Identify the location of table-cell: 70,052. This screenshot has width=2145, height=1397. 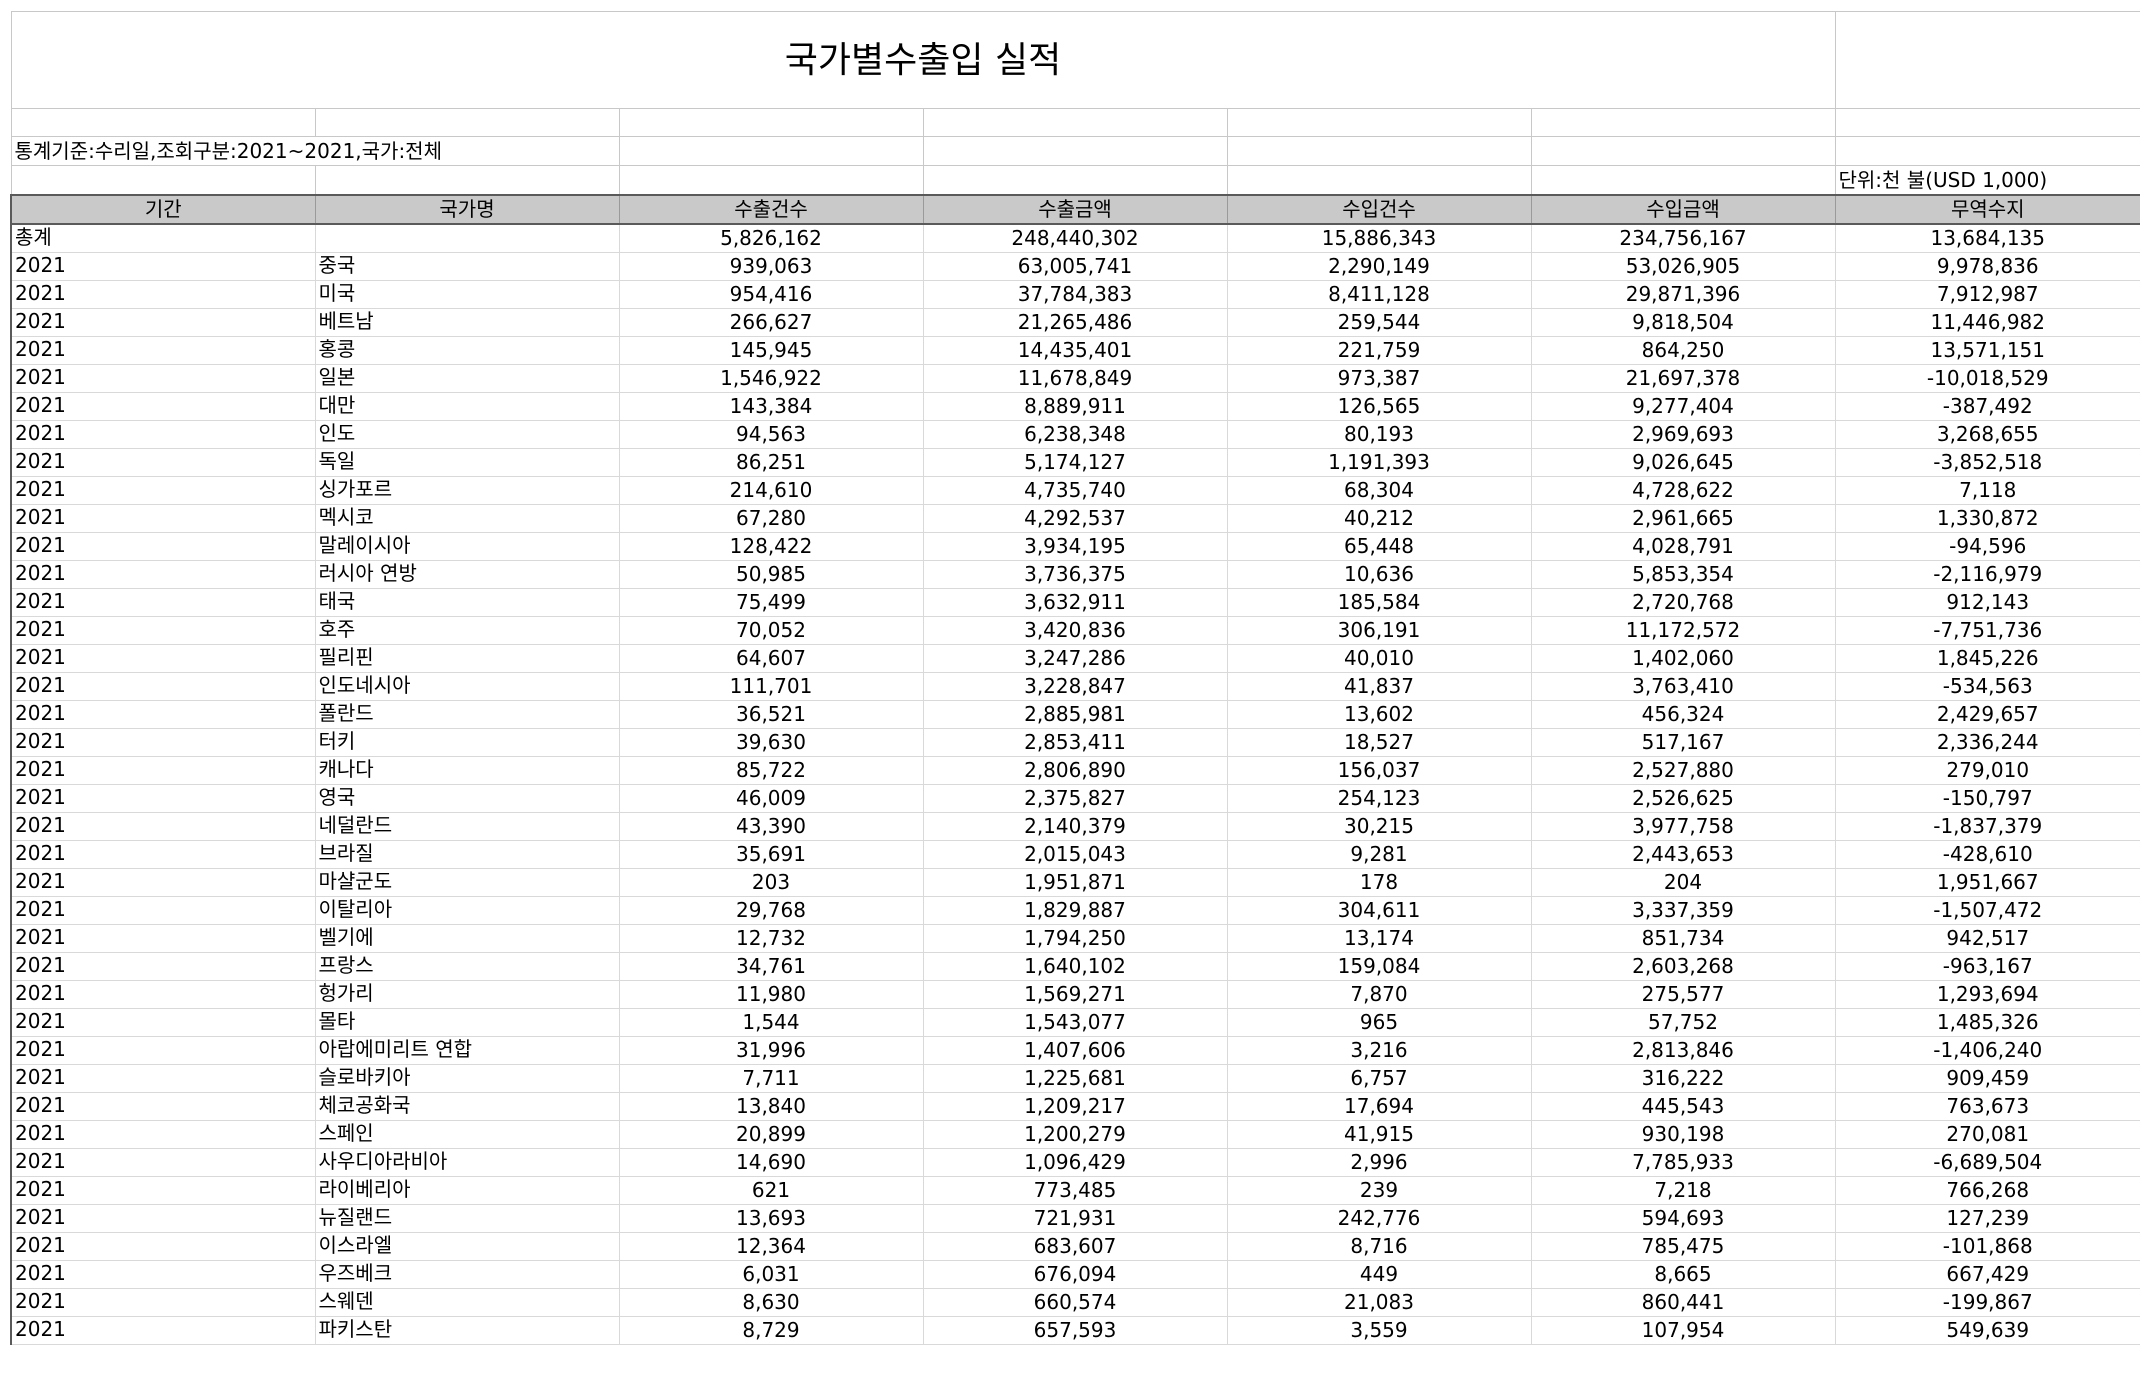
(771, 630).